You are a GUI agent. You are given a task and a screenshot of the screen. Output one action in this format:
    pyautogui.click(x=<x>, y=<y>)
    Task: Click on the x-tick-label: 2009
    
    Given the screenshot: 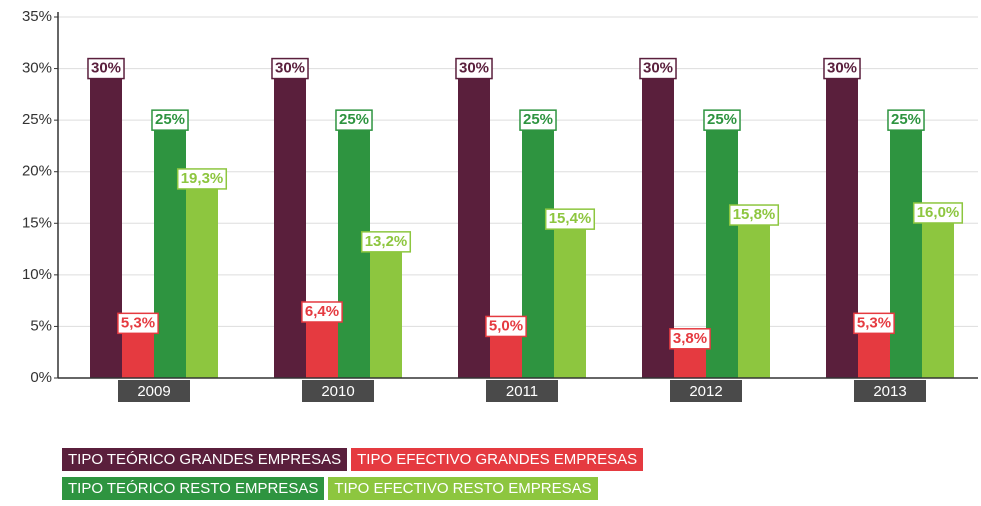 What is the action you would take?
    pyautogui.click(x=153, y=391)
    